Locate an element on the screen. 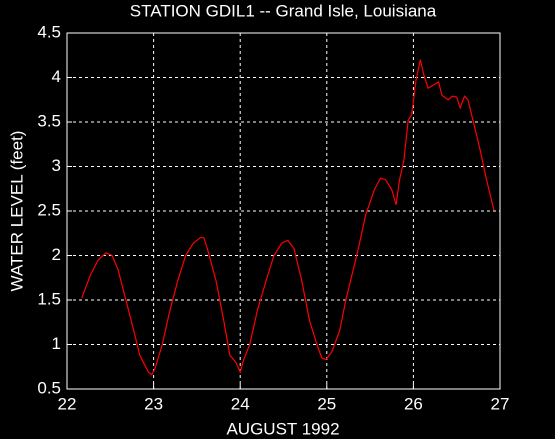 This screenshot has height=439, width=555. y-tick-label: 3 is located at coordinates (56, 165).